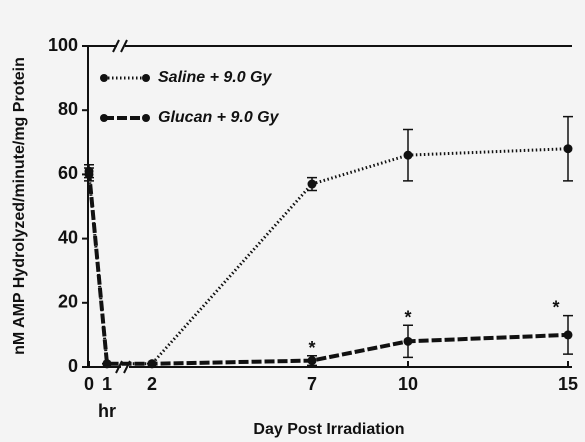 This screenshot has width=585, height=442. What do you see at coordinates (68, 302) in the screenshot?
I see `y-tick-label: 20` at bounding box center [68, 302].